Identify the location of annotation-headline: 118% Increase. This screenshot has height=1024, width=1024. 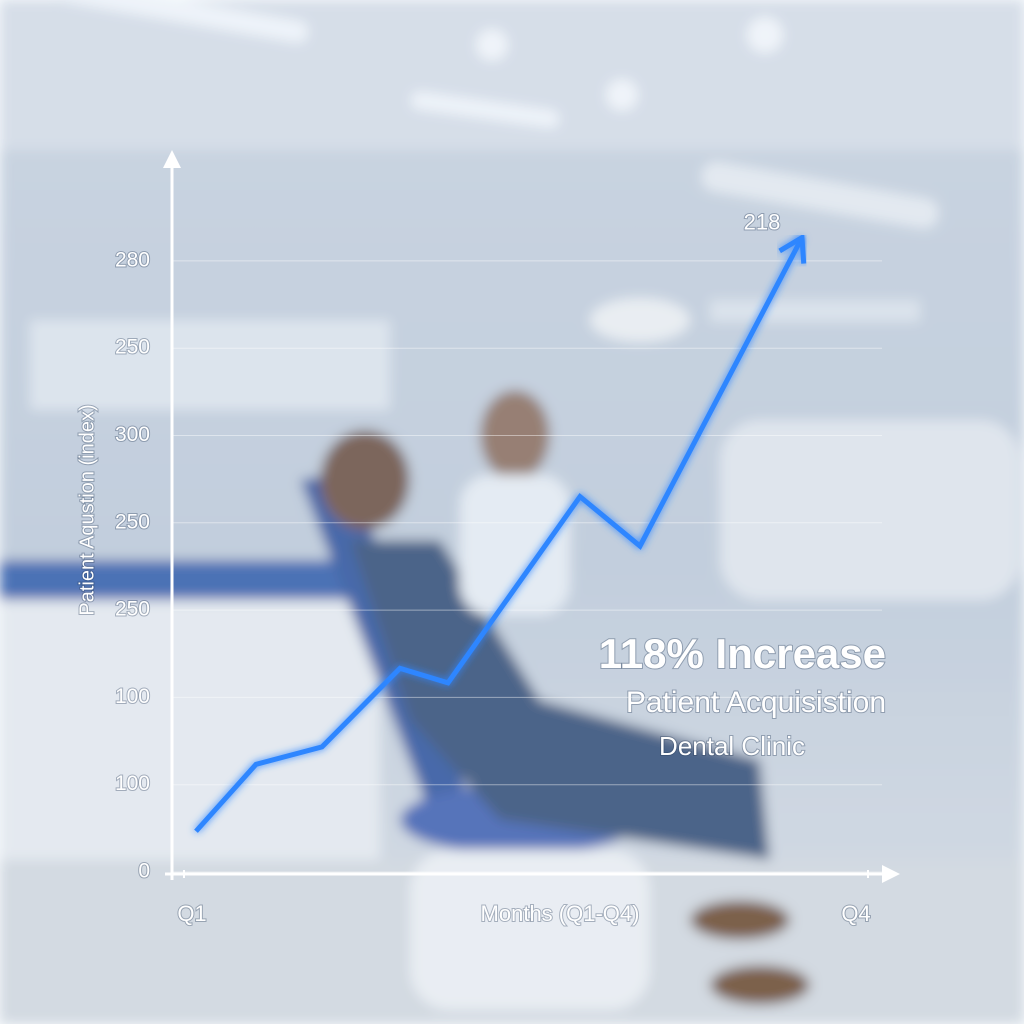
(742, 653).